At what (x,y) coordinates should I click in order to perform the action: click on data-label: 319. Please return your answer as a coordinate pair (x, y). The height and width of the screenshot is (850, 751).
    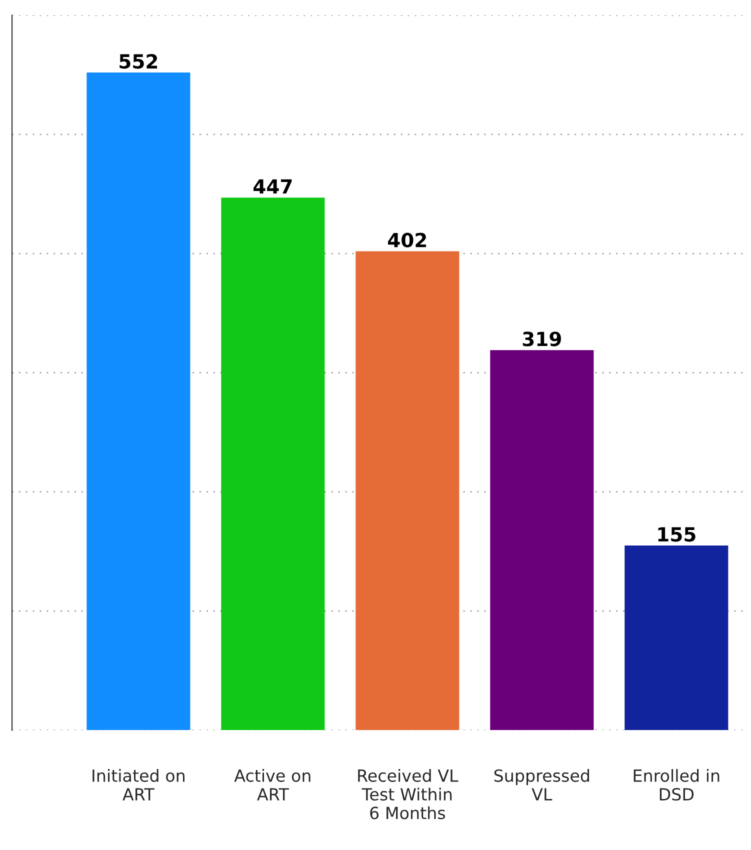
    Looking at the image, I should click on (541, 339).